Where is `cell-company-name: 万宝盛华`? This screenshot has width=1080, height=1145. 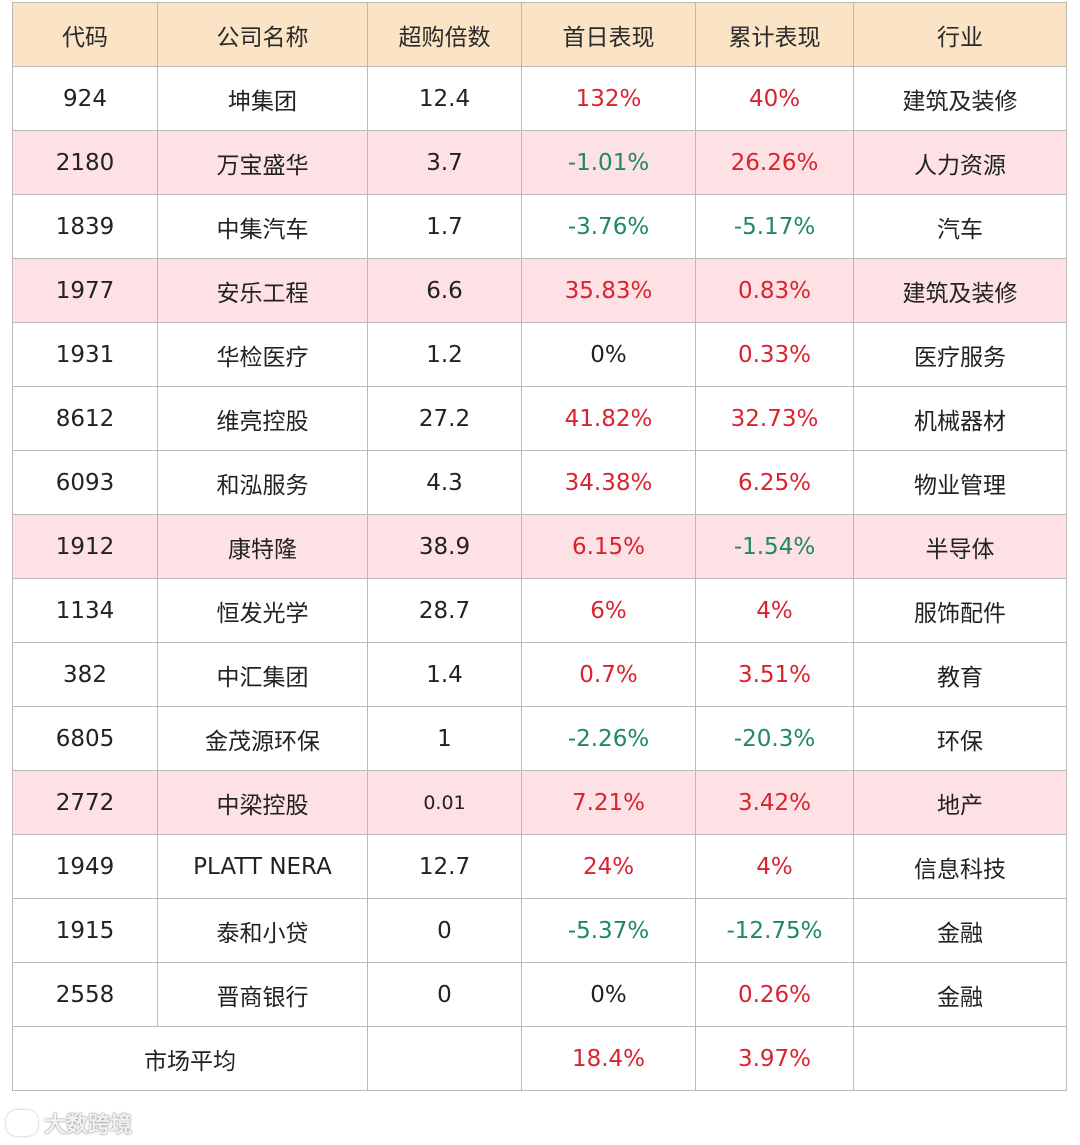 cell-company-name: 万宝盛华 is located at coordinates (262, 162).